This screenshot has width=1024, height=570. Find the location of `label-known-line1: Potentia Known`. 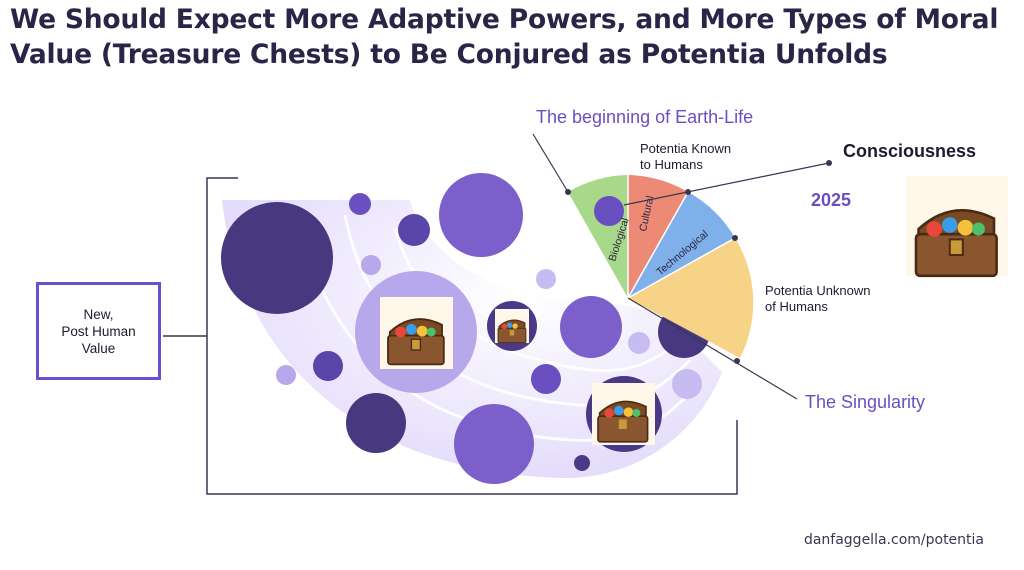

label-known-line1: Potentia Known is located at coordinates (686, 148).